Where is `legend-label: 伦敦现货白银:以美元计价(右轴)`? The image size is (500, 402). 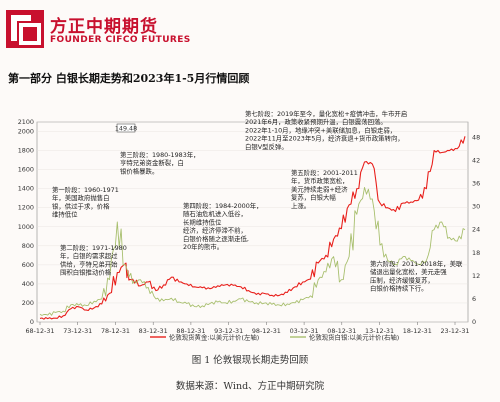 legend-label: 伦敦现货白银:以美元计价(右轴) is located at coordinates (354, 337).